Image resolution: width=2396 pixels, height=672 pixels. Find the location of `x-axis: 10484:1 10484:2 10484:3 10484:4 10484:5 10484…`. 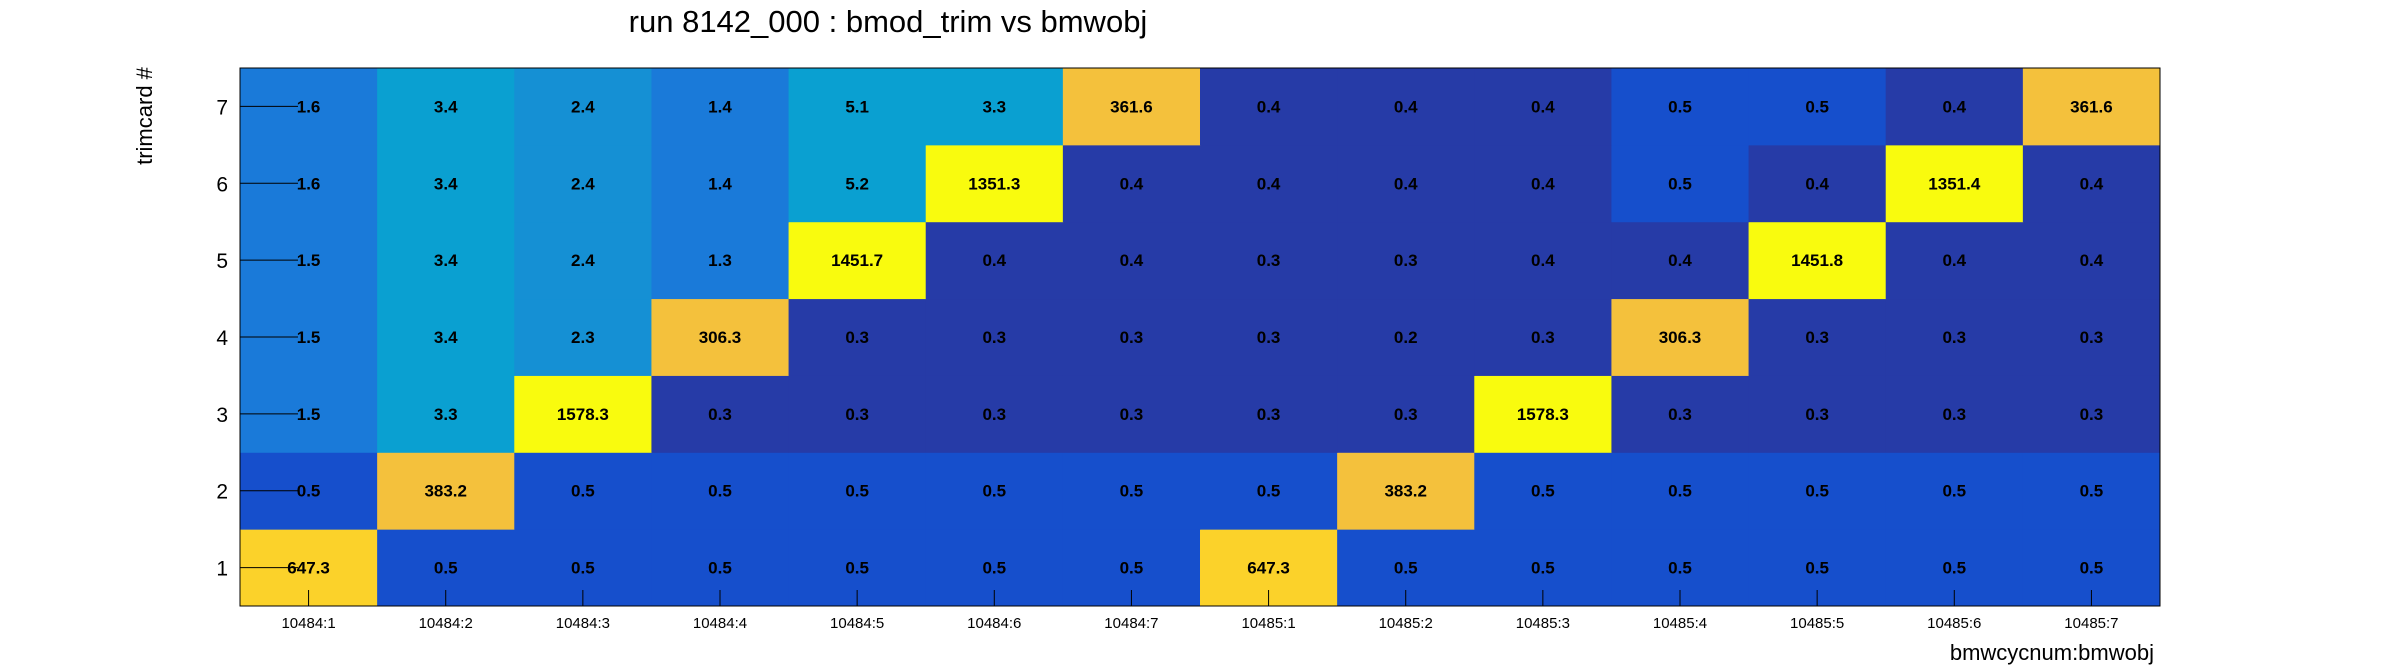

x-axis: 10484:1 10484:2 10484:3 10484:4 10484:5 10484… is located at coordinates (1200, 611).